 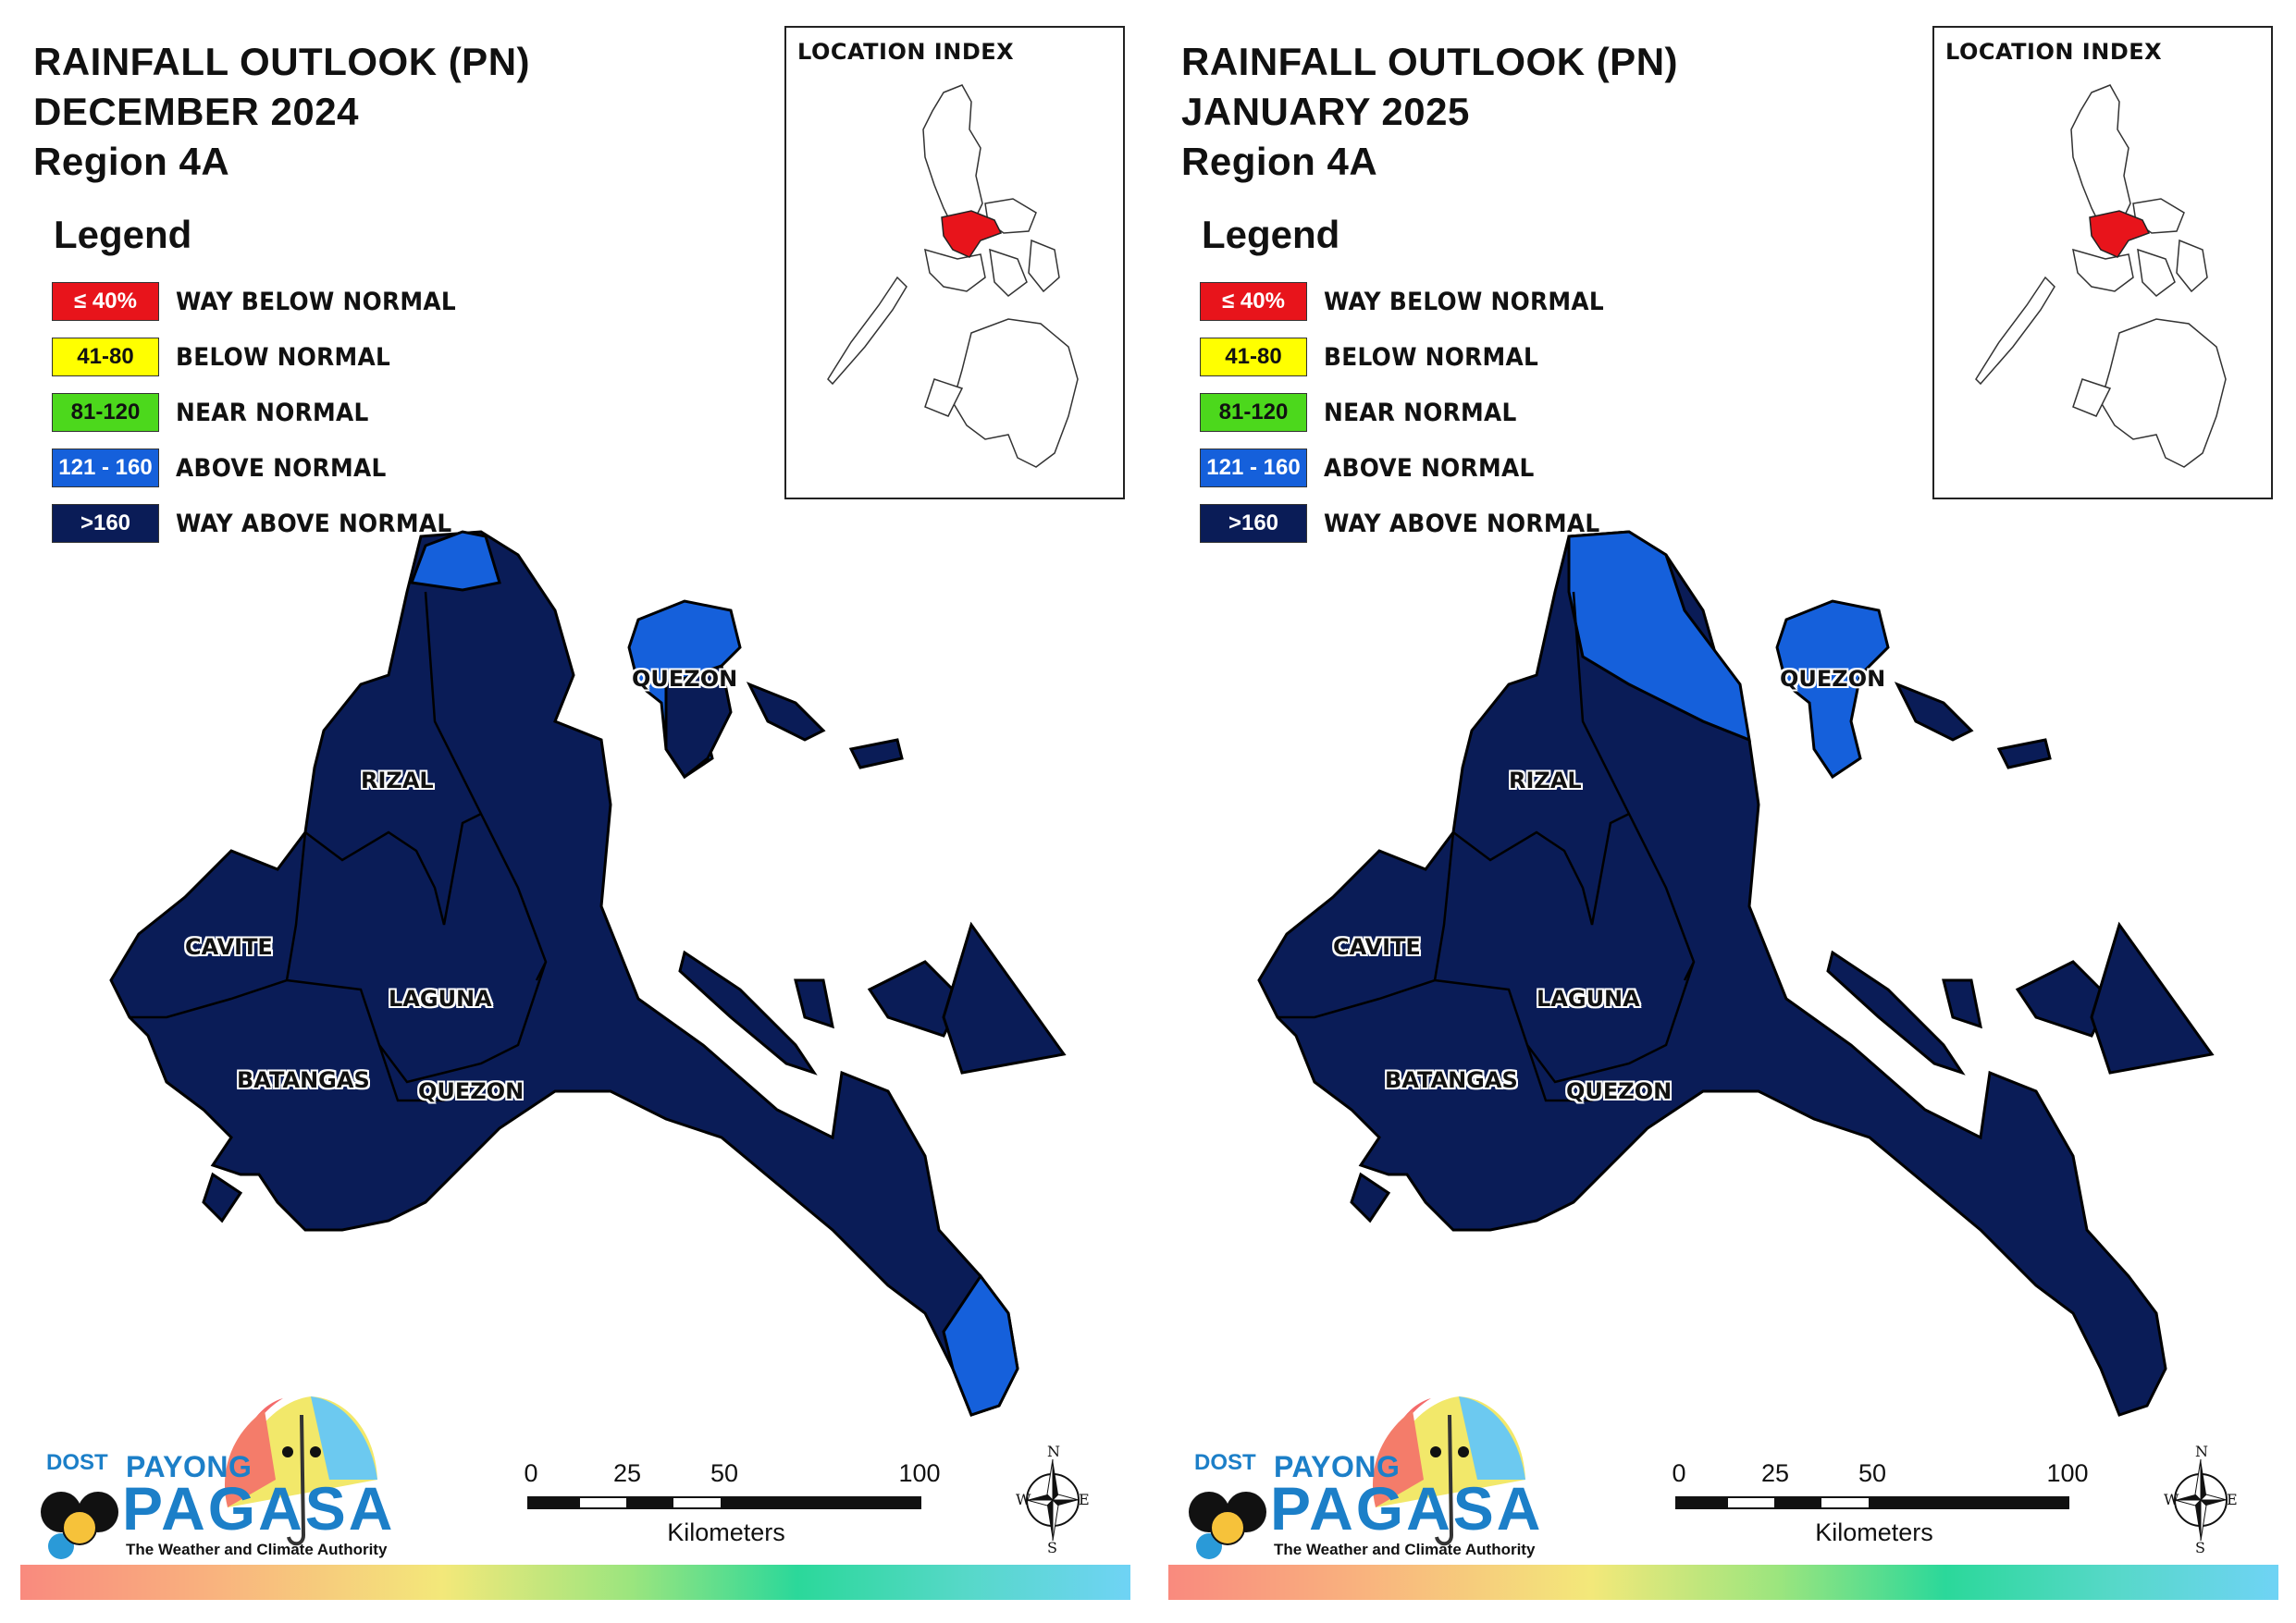 I want to click on east-peninsula, so click(x=2152, y=998).